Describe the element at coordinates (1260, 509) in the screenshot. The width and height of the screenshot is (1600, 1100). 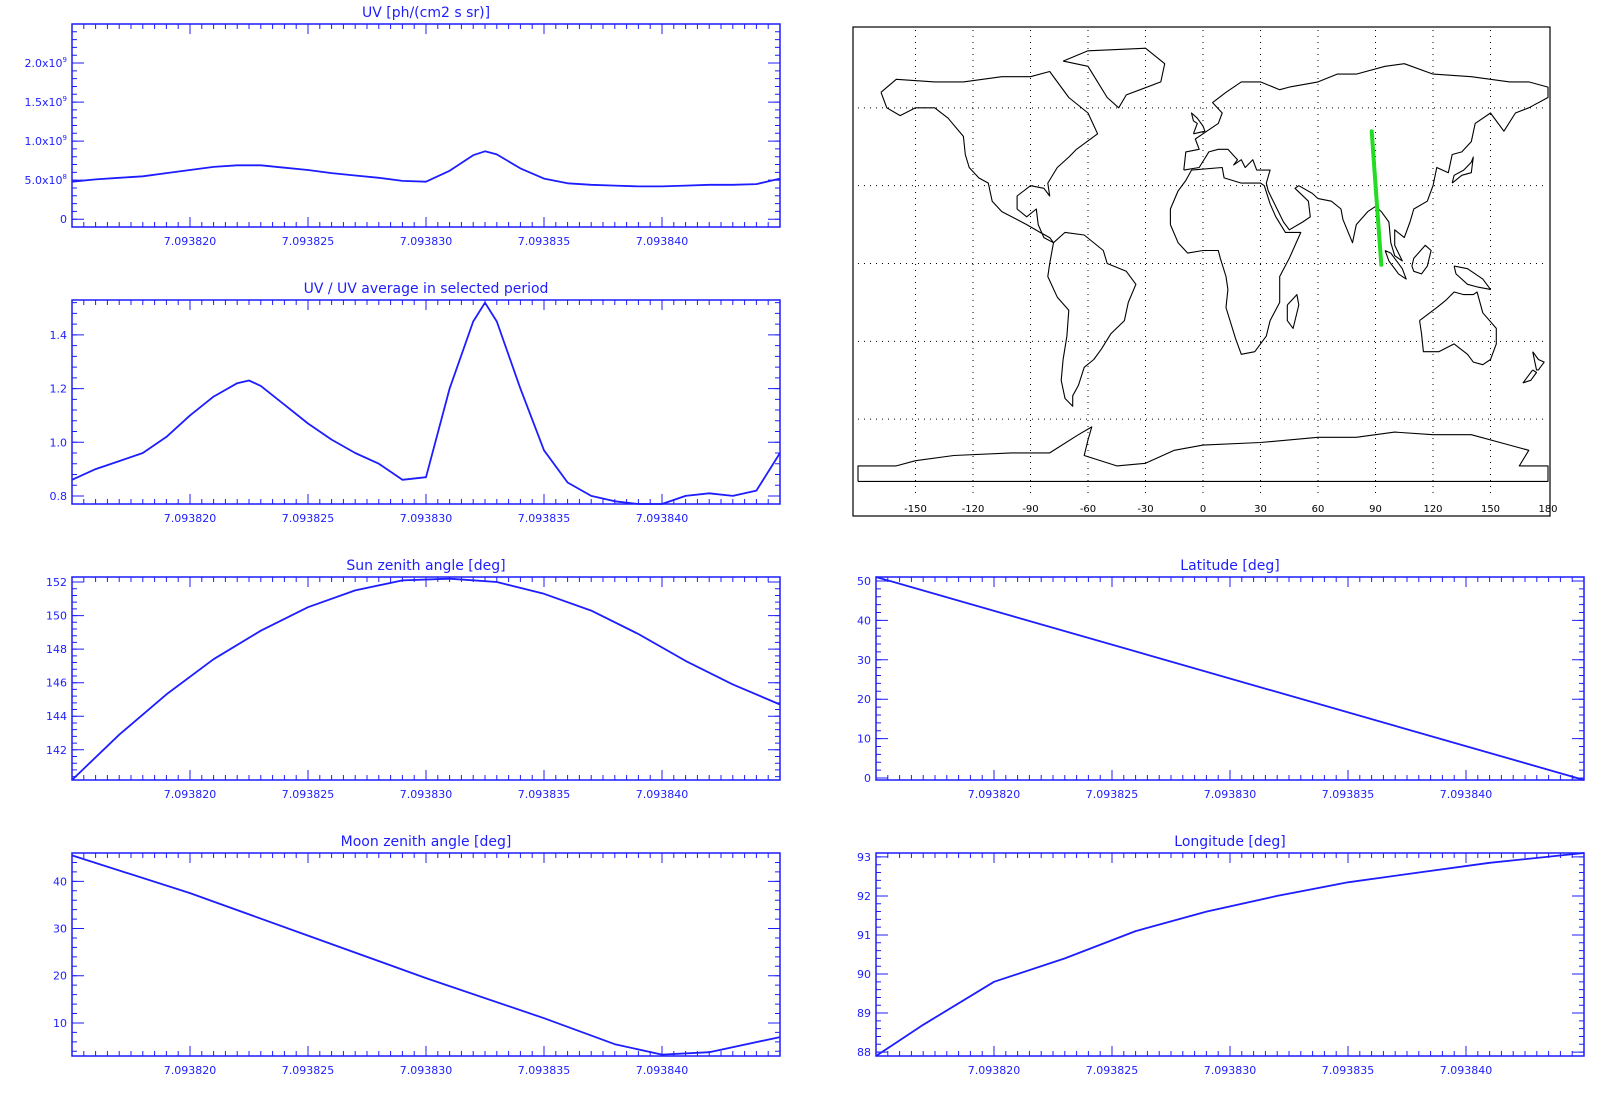
I see `lon-tick-label: 30` at that location.